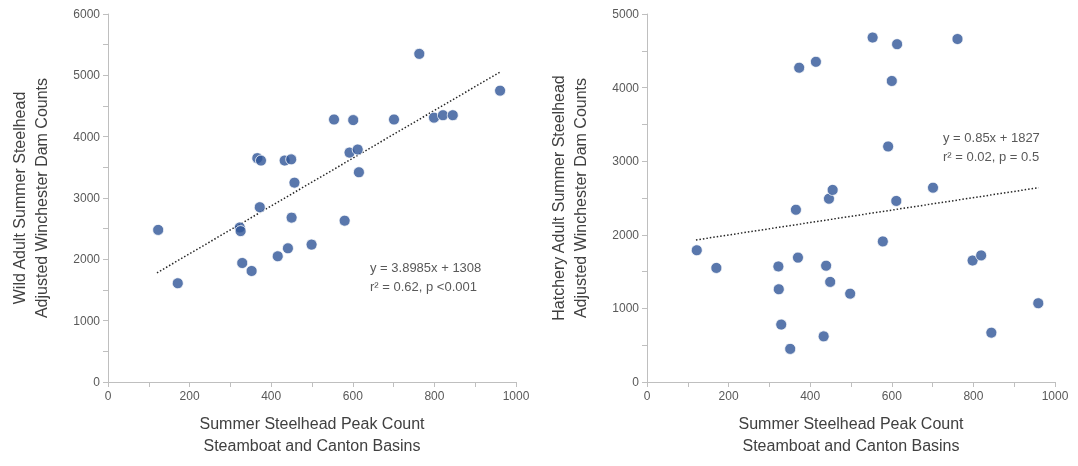 This screenshot has height=466, width=1078. Describe the element at coordinates (569, 198) in the screenshot. I see `y-axis-title: Hatchery Adult Summer Steelhead Adjusted Winchester Dam Counts` at that location.